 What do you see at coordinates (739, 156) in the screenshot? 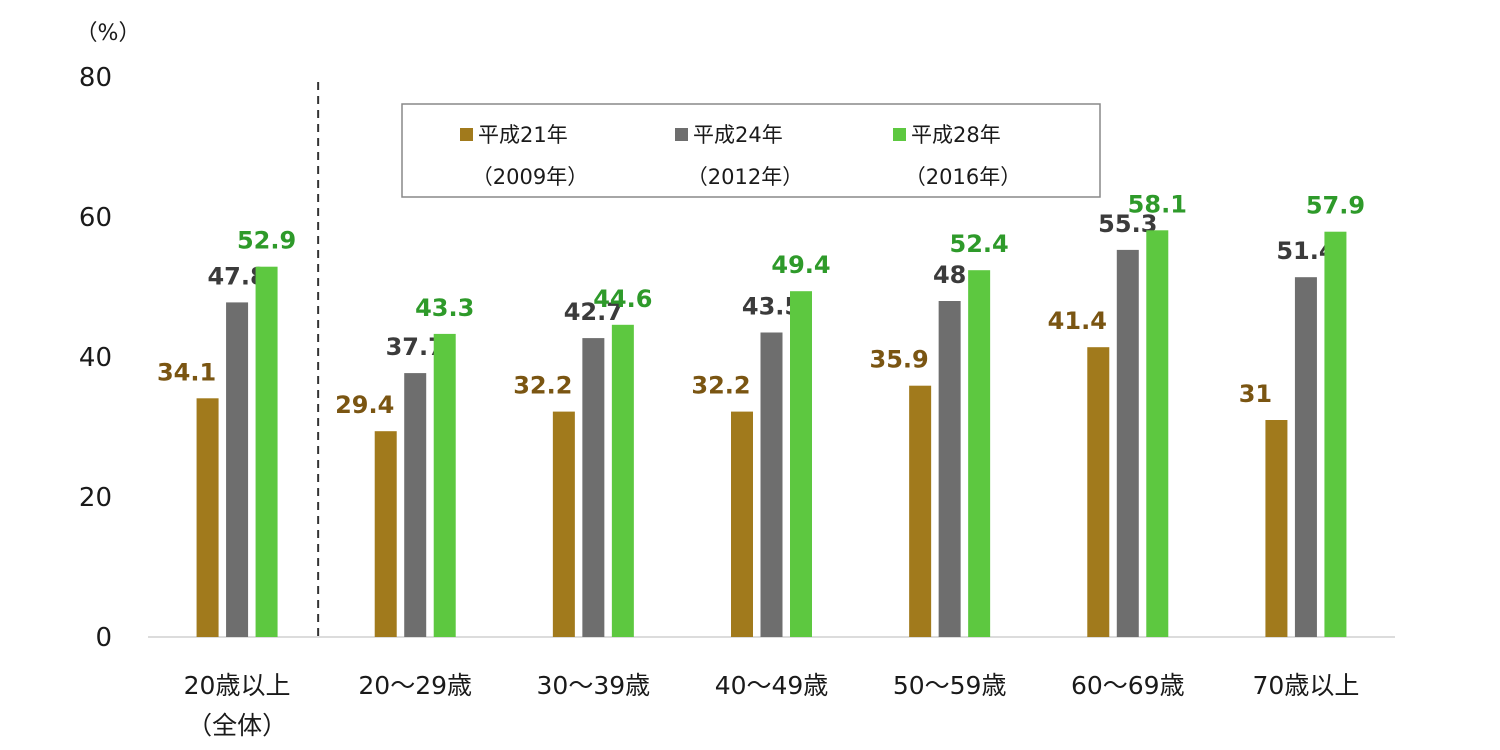
I see `legend-item: 平成24年 （2012年）` at bounding box center [739, 156].